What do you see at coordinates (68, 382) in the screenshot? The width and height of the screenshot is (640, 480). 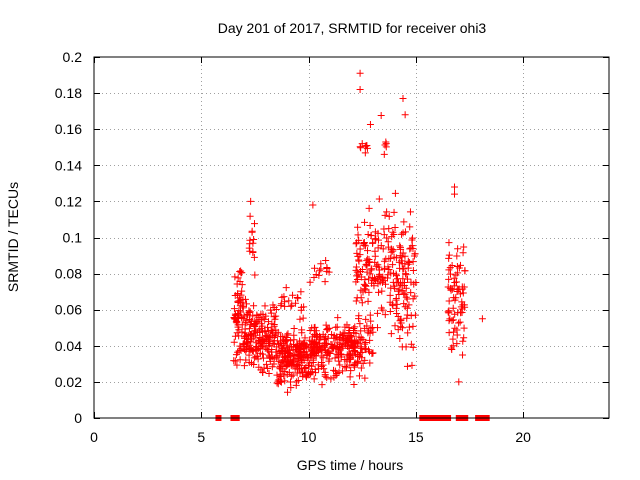 I see `y-tick-label: 0.02` at bounding box center [68, 382].